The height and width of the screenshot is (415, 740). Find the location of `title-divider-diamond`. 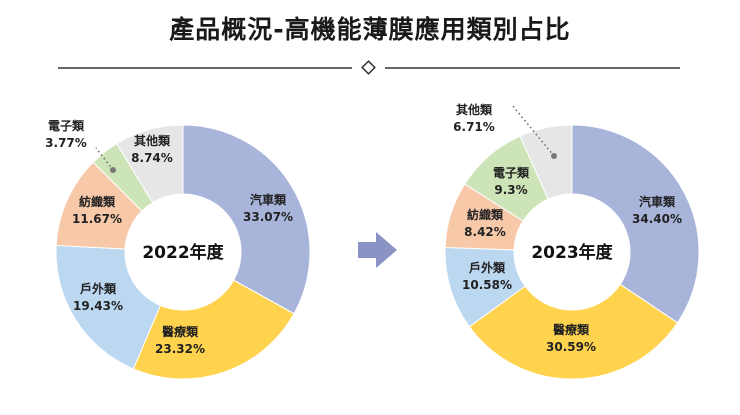

title-divider-diamond is located at coordinates (368, 67).